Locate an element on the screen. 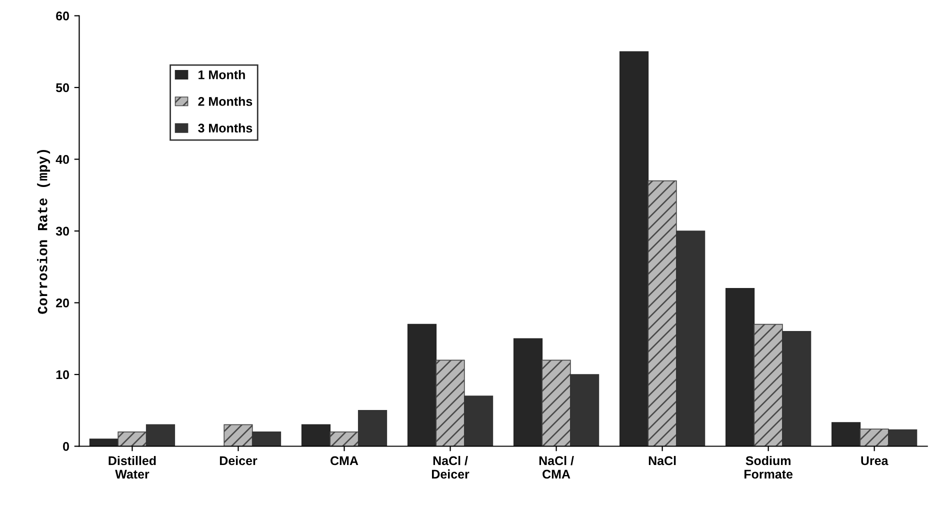  legend-label: 1 Month is located at coordinates (221, 75).